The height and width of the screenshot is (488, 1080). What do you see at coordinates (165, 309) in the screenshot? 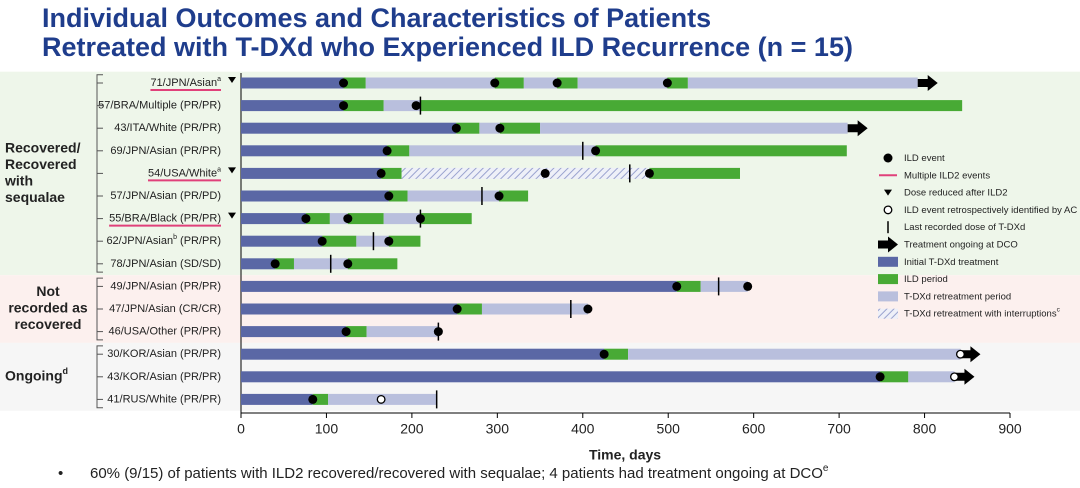
I see `row-label: 47/JPN/Asian (CR/CR)` at bounding box center [165, 309].